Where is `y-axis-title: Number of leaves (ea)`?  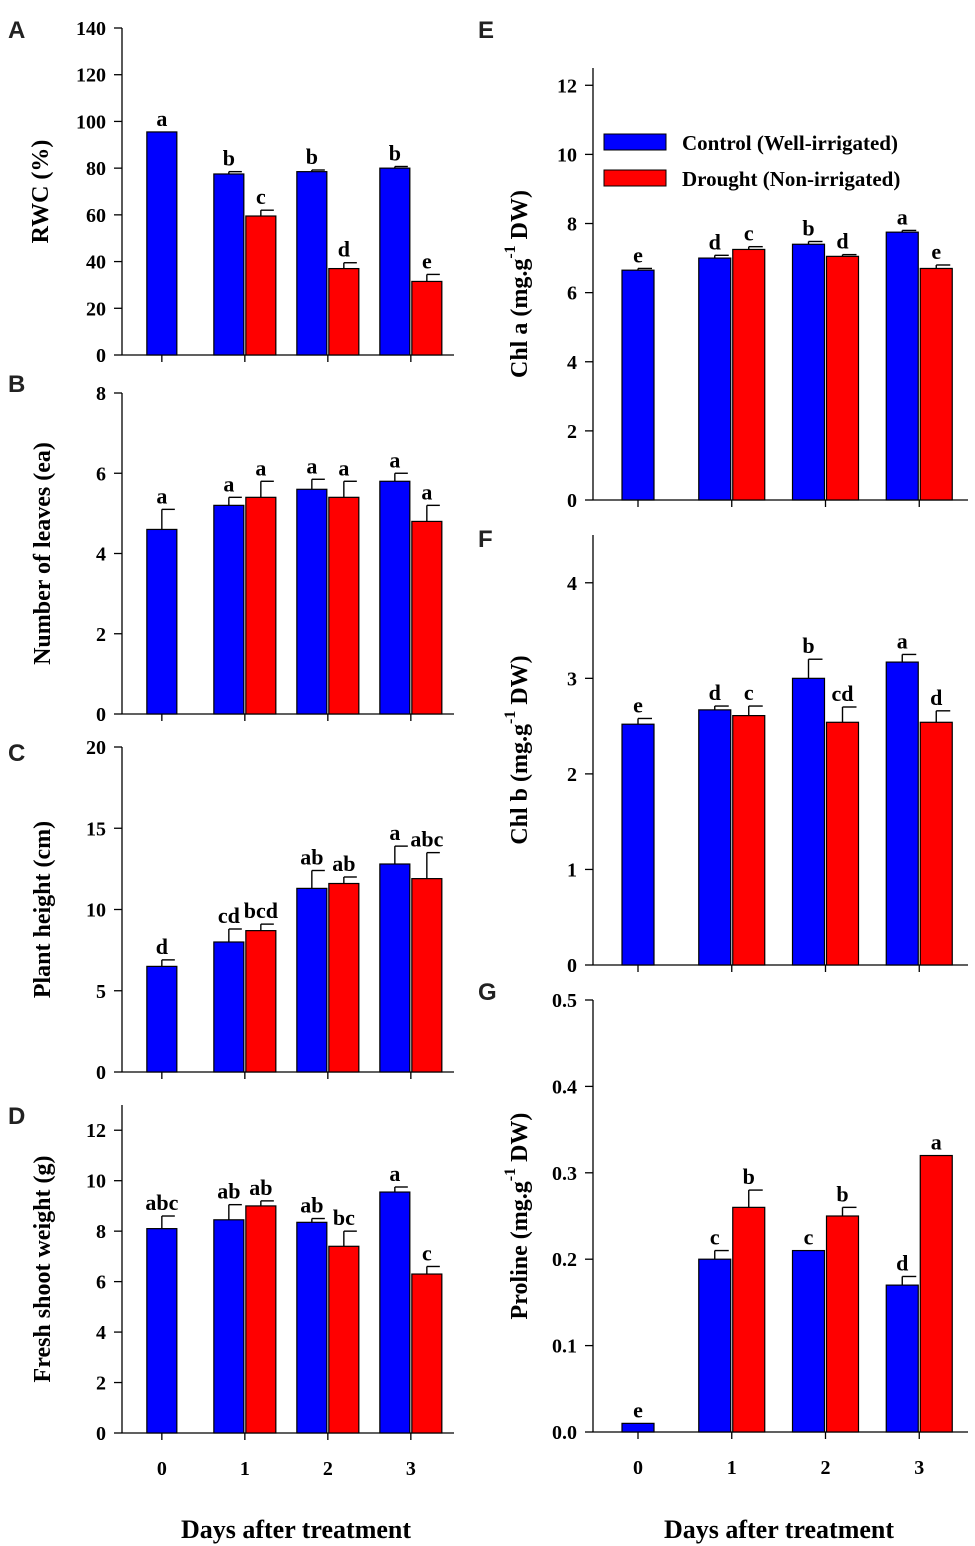 y-axis-title: Number of leaves (ea) is located at coordinates (43, 553).